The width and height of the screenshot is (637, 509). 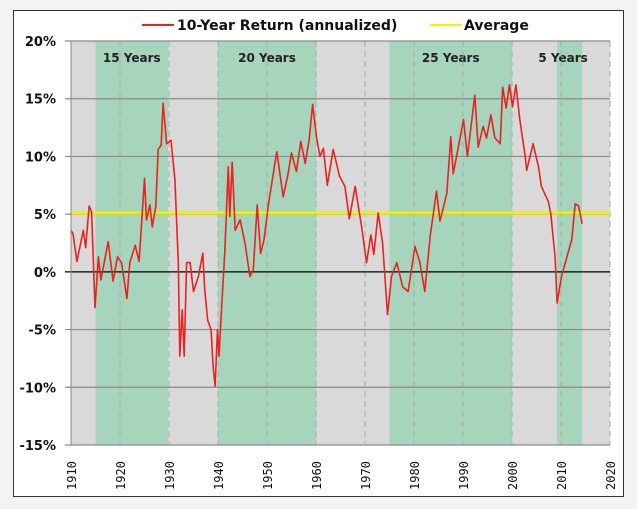 What do you see at coordinates (42, 331) in the screenshot?
I see `y-tick-label: -5%` at bounding box center [42, 331].